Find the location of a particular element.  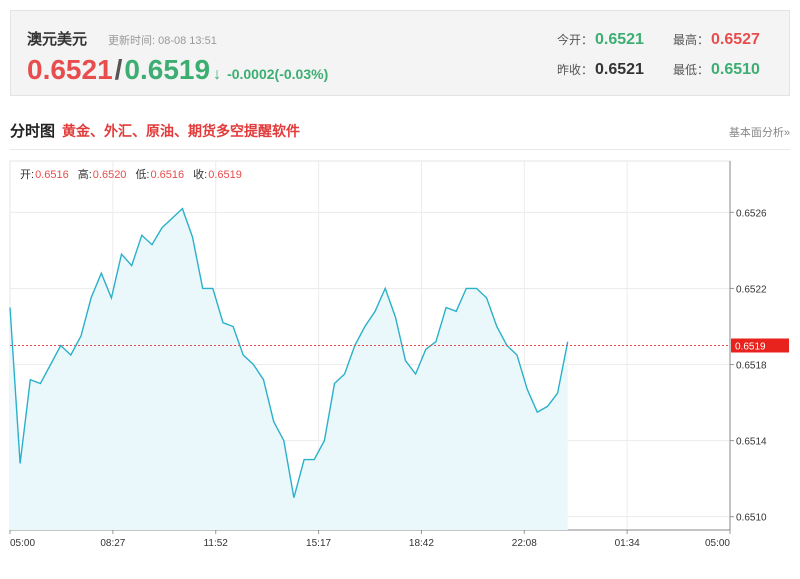

y-tick-label: 0.6526 is located at coordinates (751, 213).